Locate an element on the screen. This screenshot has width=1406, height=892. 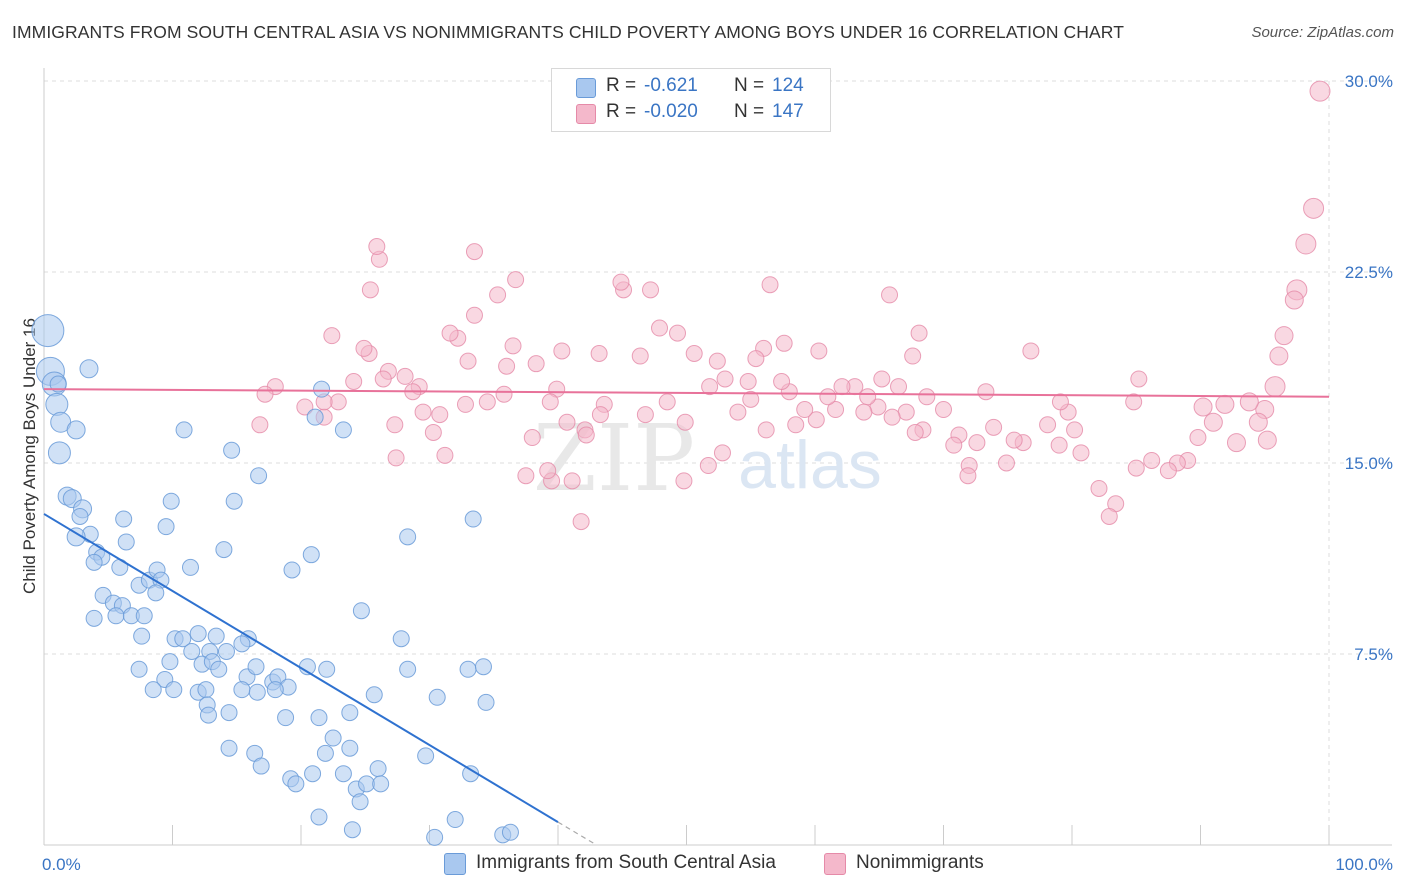
r-label: R = is located at coordinates (621, 111).